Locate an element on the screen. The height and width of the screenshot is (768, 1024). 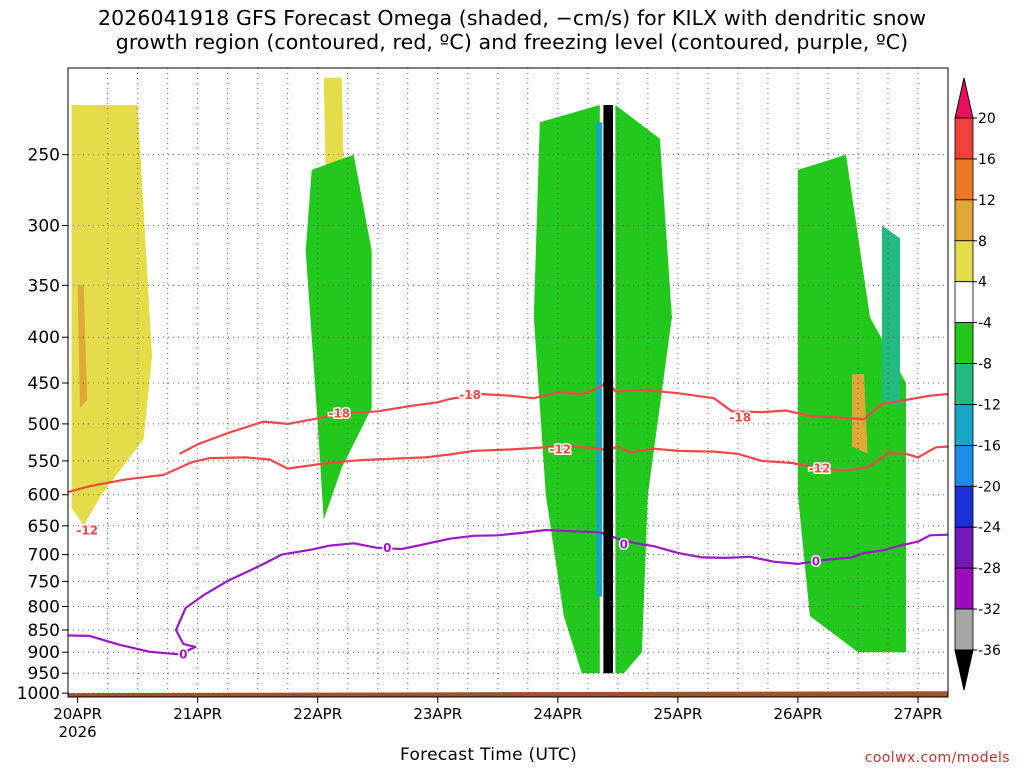
y-tick-label-650: 650 is located at coordinates (44, 527).